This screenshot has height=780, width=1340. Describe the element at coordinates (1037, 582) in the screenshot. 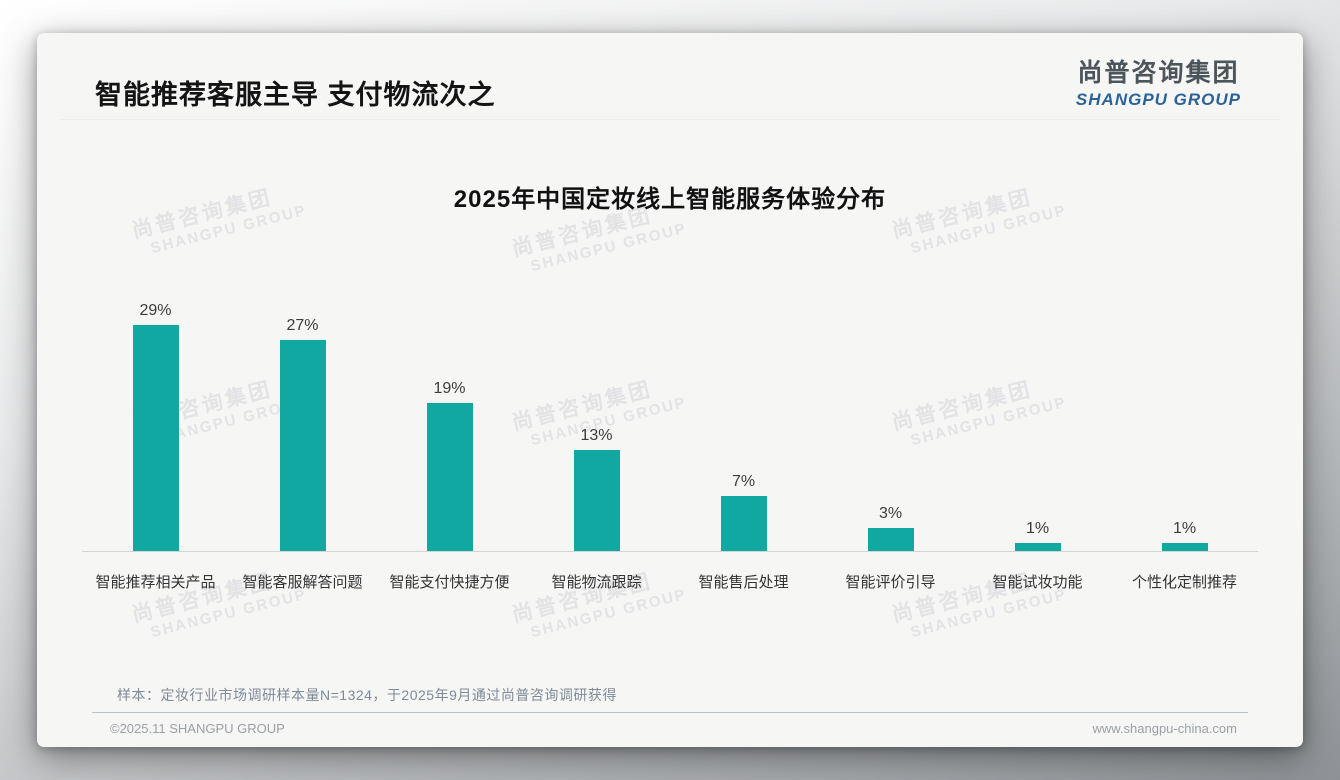

I see `category-label: 智能试妆功能` at that location.